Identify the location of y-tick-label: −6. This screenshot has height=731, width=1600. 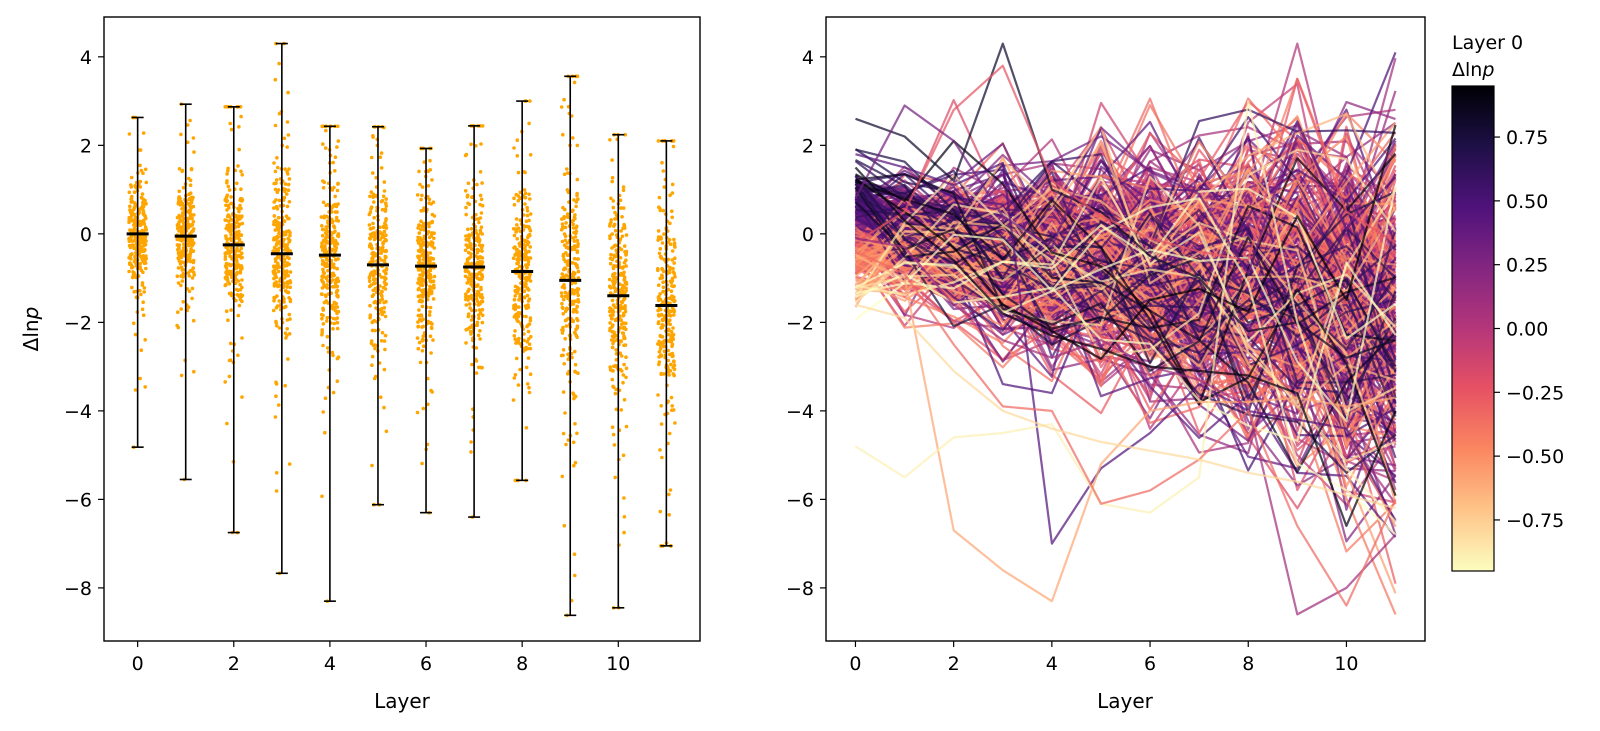
(800, 500).